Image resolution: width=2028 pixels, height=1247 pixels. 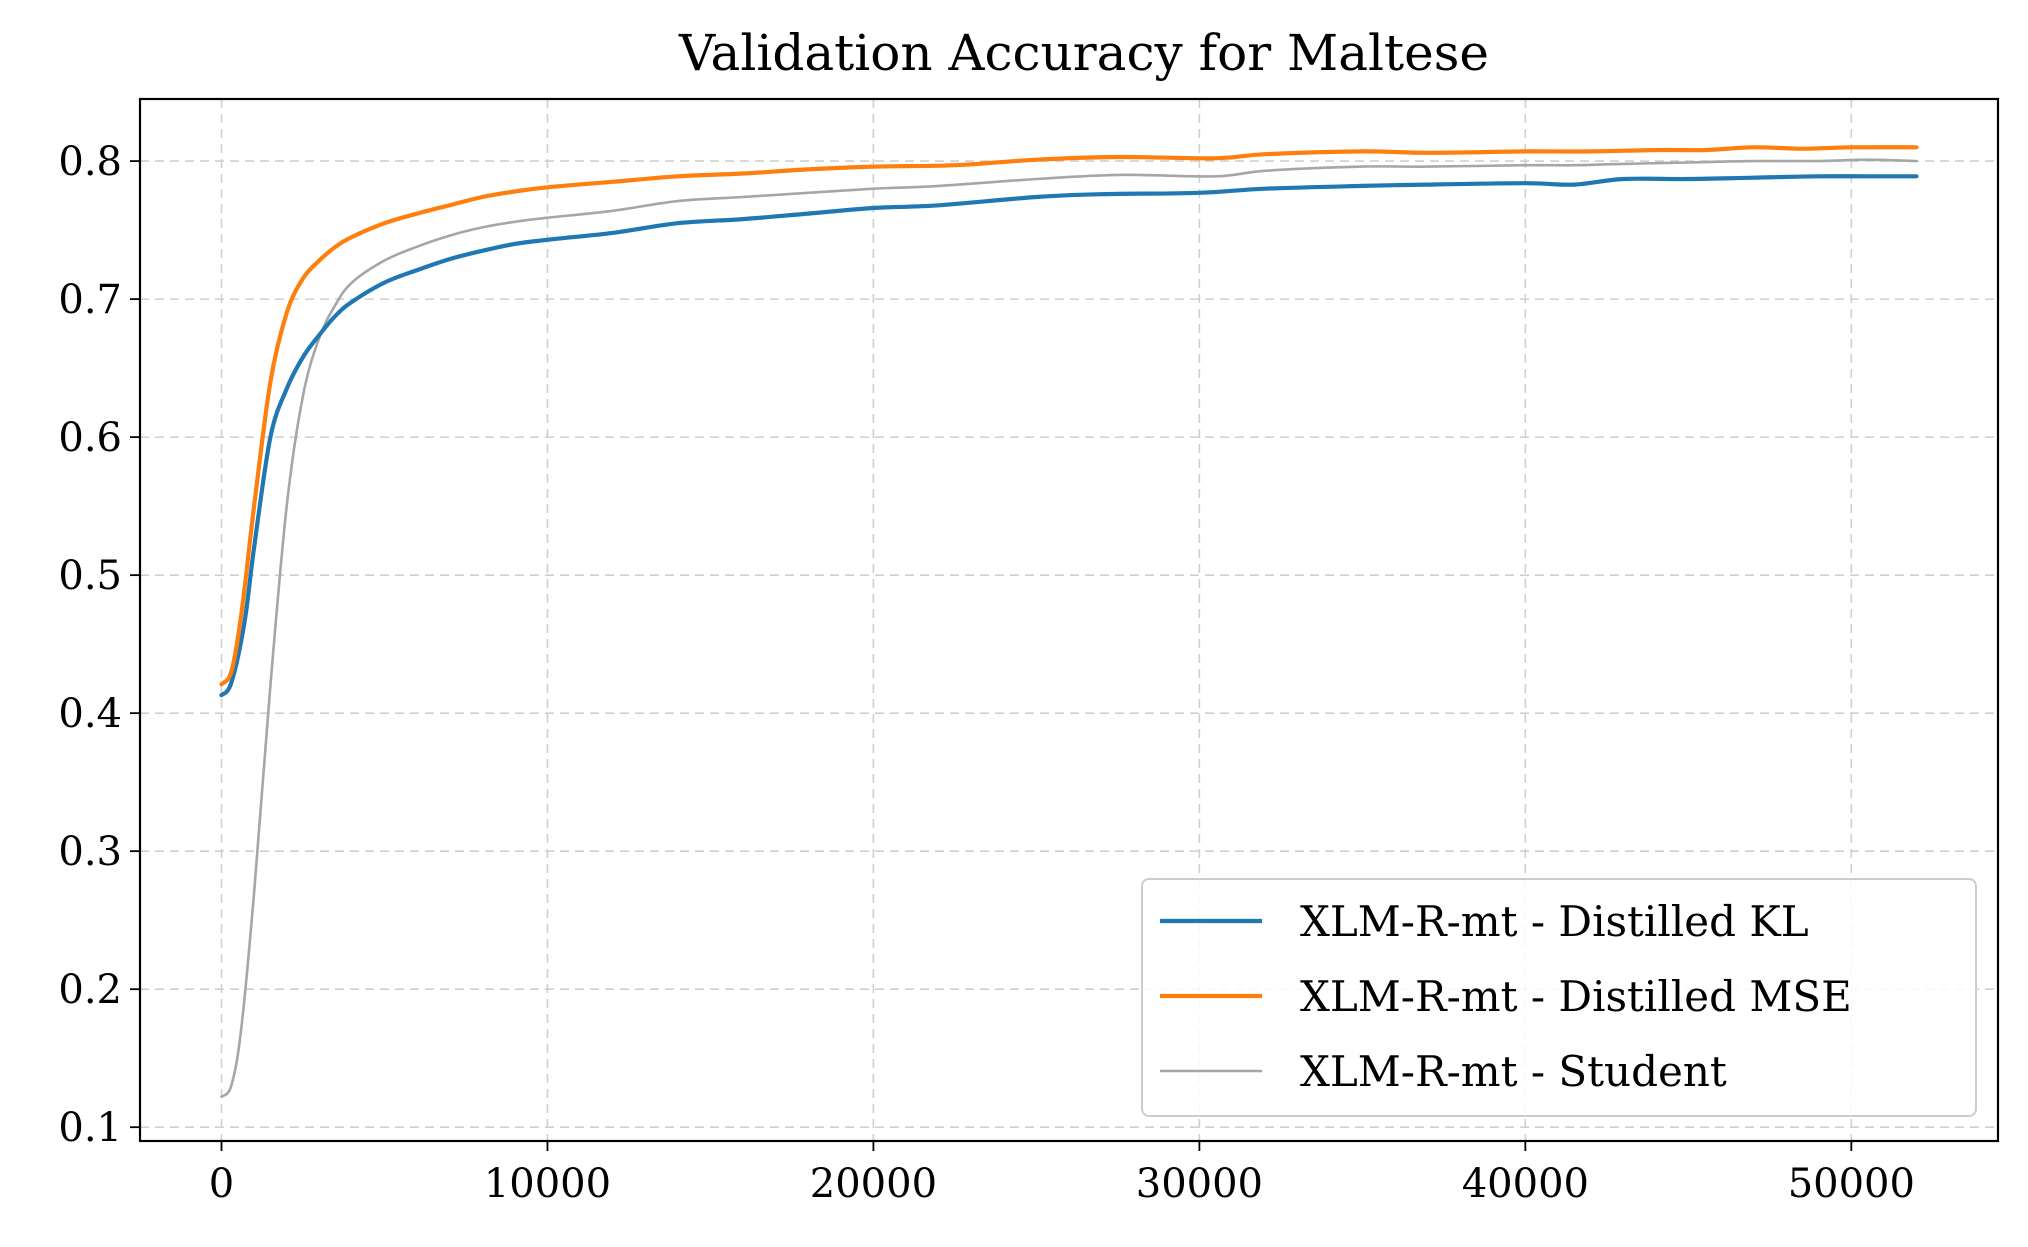 I want to click on y-tick-label: 0.7, so click(x=90, y=300).